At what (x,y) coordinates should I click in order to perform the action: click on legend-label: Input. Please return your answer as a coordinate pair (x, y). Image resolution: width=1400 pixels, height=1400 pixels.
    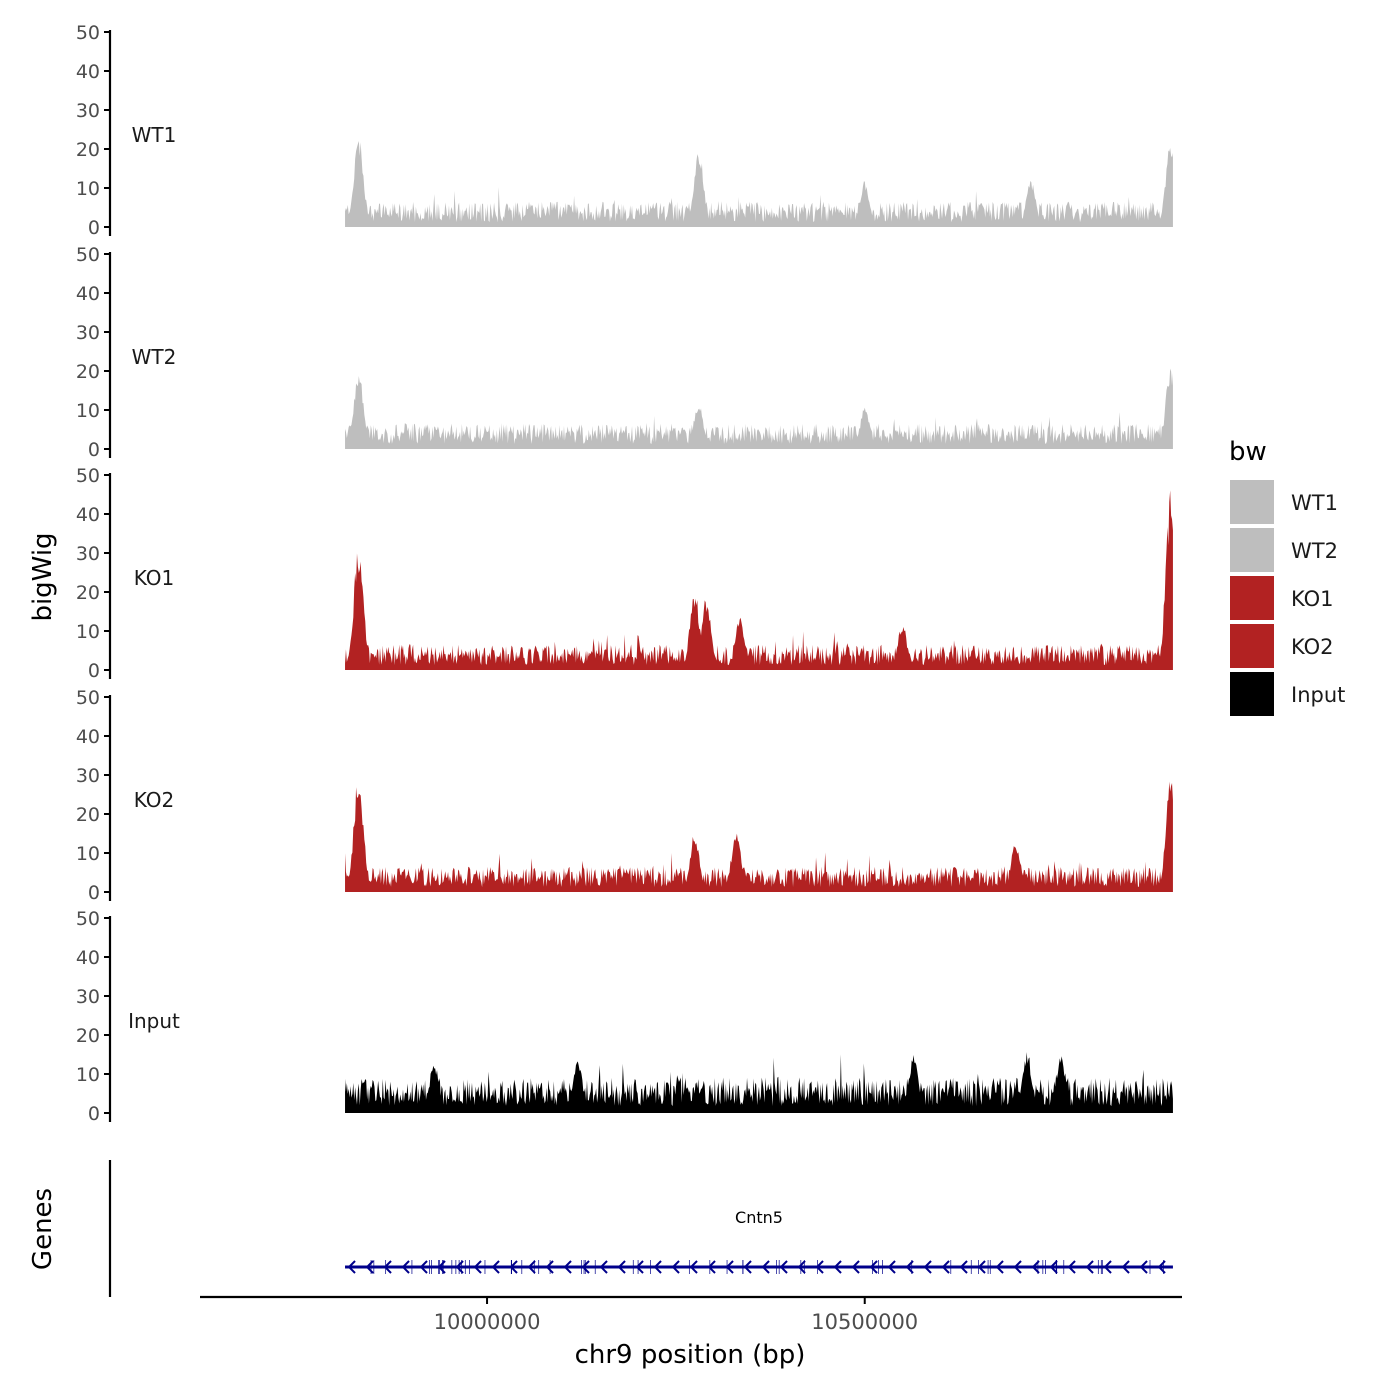
    Looking at the image, I should click on (1318, 695).